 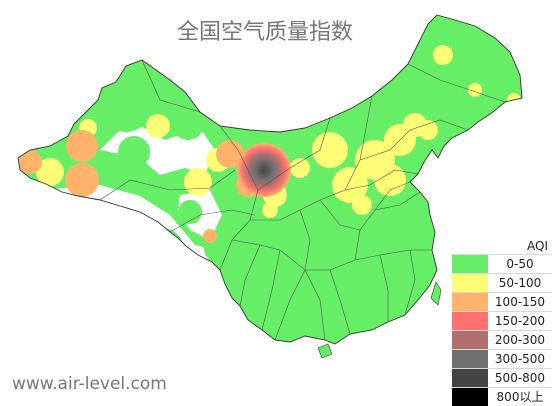 I want to click on site-watermark: www.air-level.com, so click(x=89, y=384).